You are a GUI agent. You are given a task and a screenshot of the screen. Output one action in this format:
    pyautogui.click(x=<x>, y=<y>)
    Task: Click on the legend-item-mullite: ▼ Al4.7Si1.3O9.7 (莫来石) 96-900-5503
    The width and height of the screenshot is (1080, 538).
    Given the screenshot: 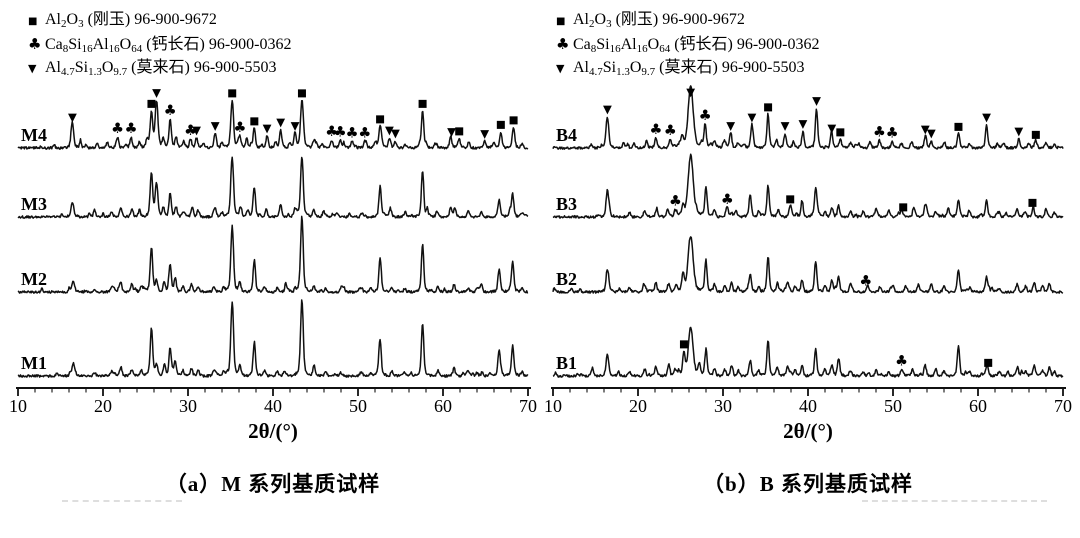 What is the action you would take?
    pyautogui.click(x=688, y=68)
    